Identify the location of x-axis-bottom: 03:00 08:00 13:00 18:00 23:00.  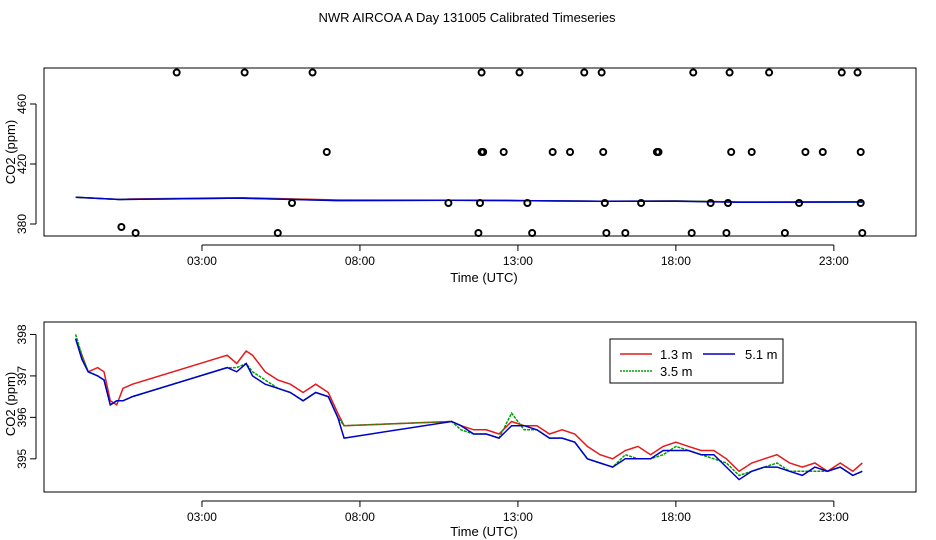
(518, 512).